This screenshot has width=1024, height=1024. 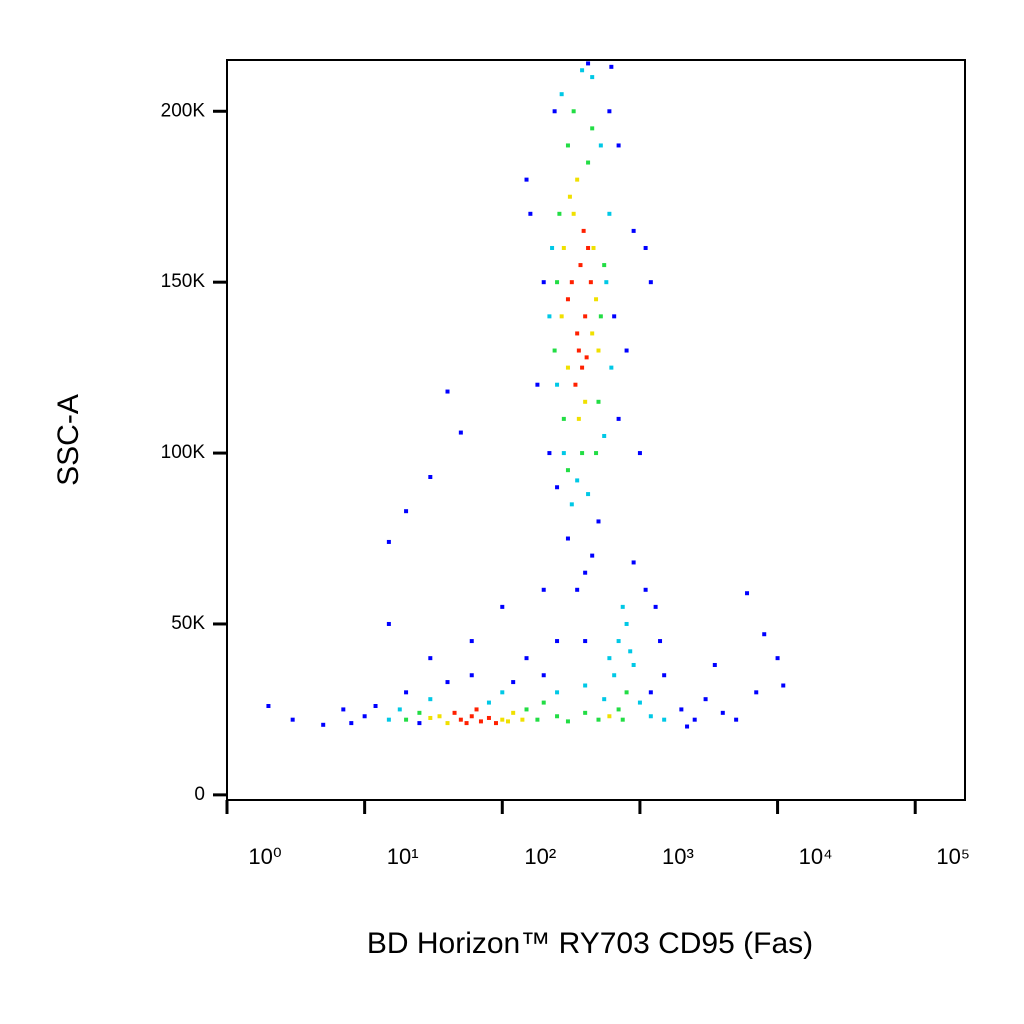 What do you see at coordinates (68, 440) in the screenshot?
I see `y-axis-label: SSC-A` at bounding box center [68, 440].